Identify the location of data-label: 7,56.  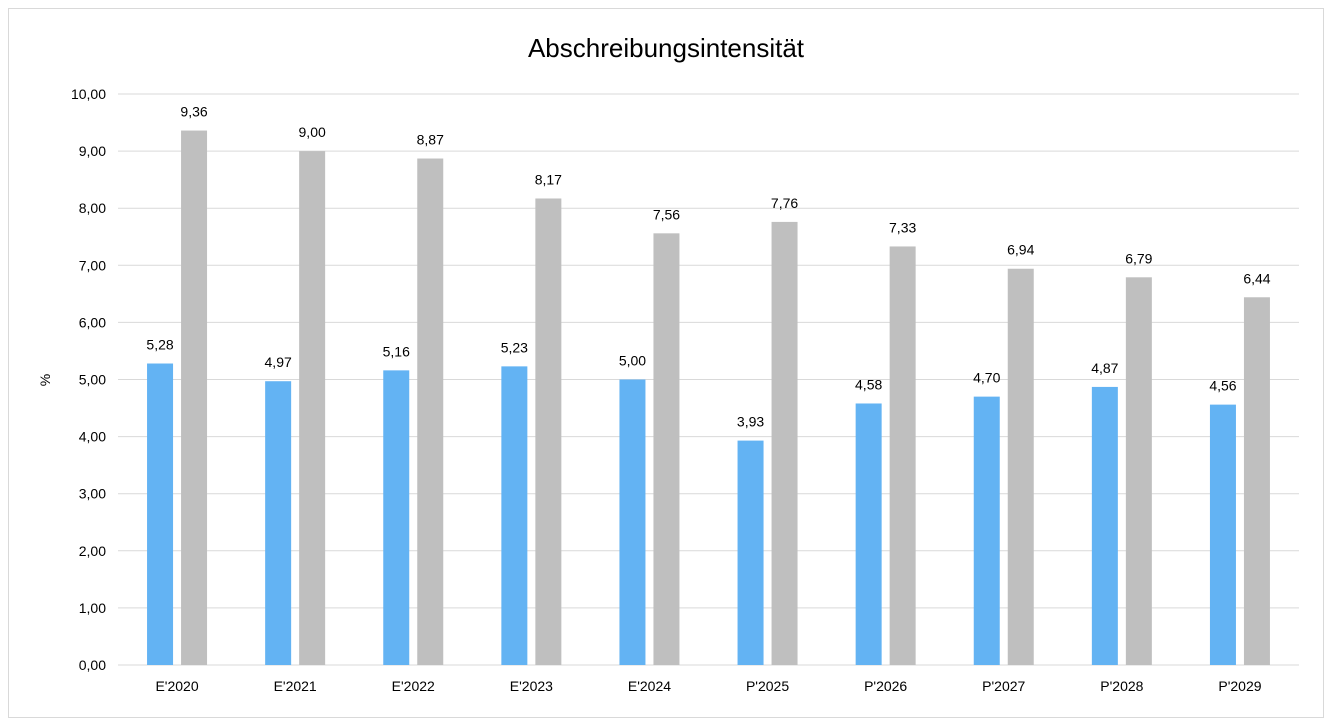
(666, 214).